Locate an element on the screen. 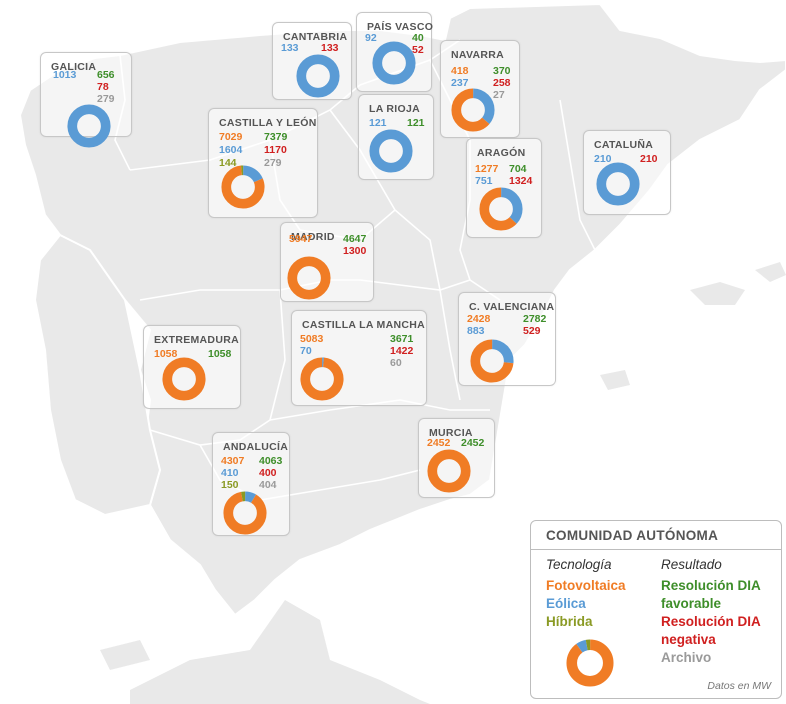 This screenshot has height=704, width=786. region-value: 52 is located at coordinates (418, 50).